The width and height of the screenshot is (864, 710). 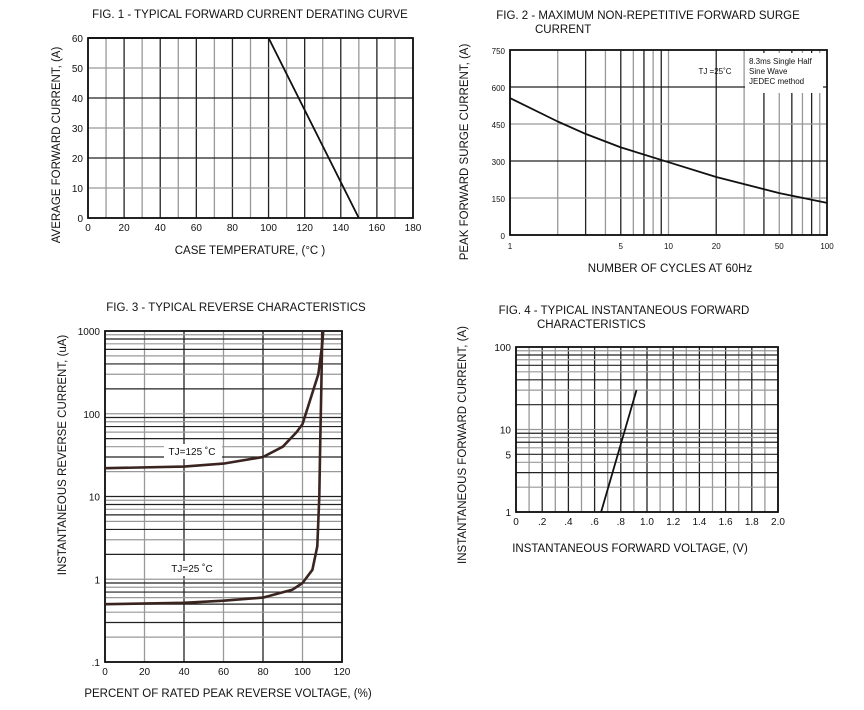 I want to click on chart-title: FIG. 4 - TYPICAL INSTANTANEOUS FORWARD, so click(x=624, y=311).